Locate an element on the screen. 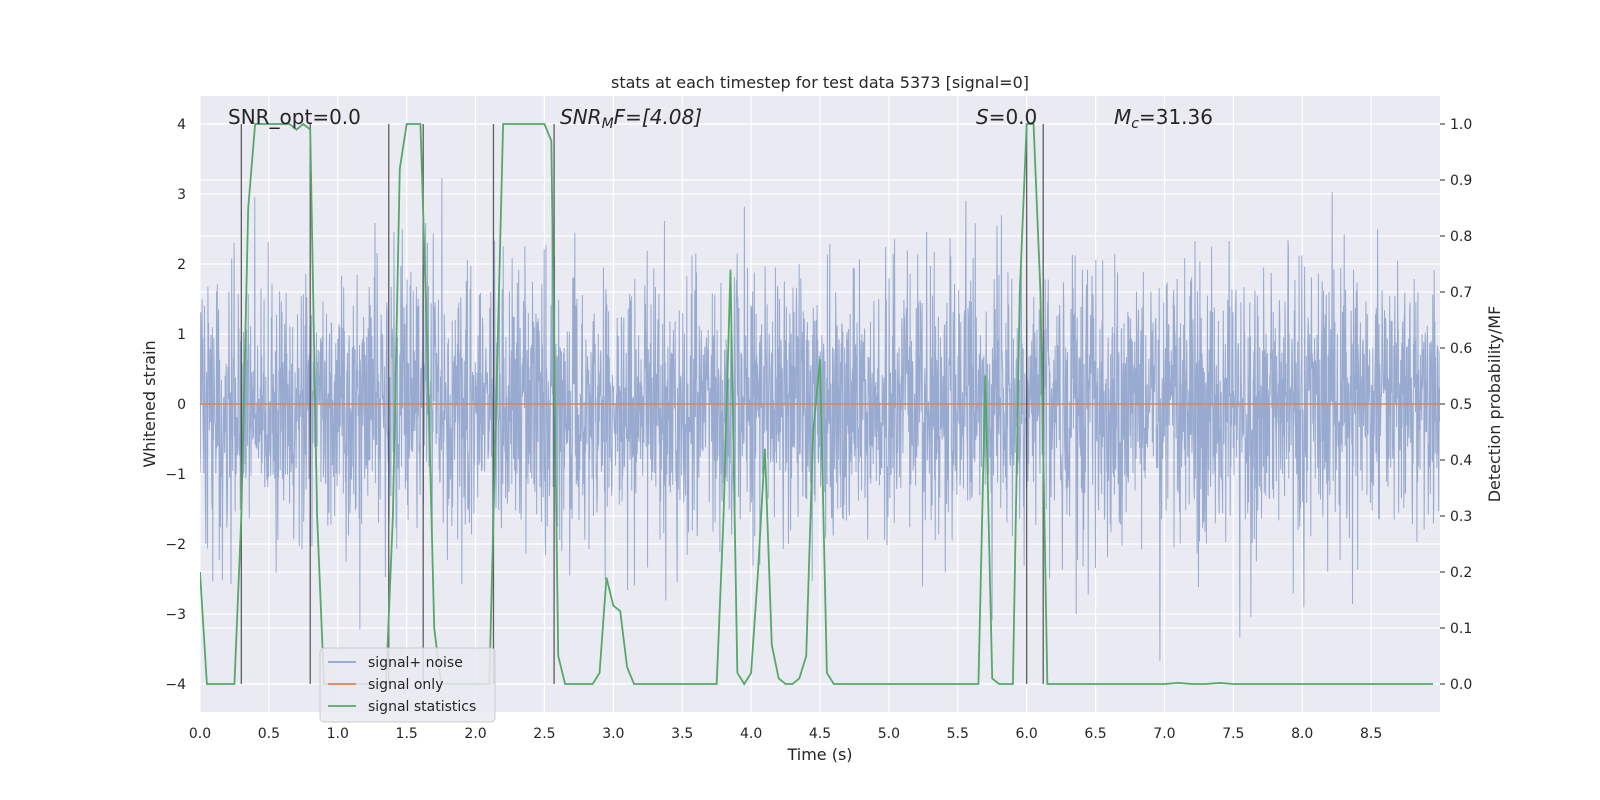 The height and width of the screenshot is (800, 1600). y2-tick-labels: 0.0 0.1 0.2 0.3 0.4 0.5 0.6 0.7 0.8 0.9 1.0 is located at coordinates (1456, 405).